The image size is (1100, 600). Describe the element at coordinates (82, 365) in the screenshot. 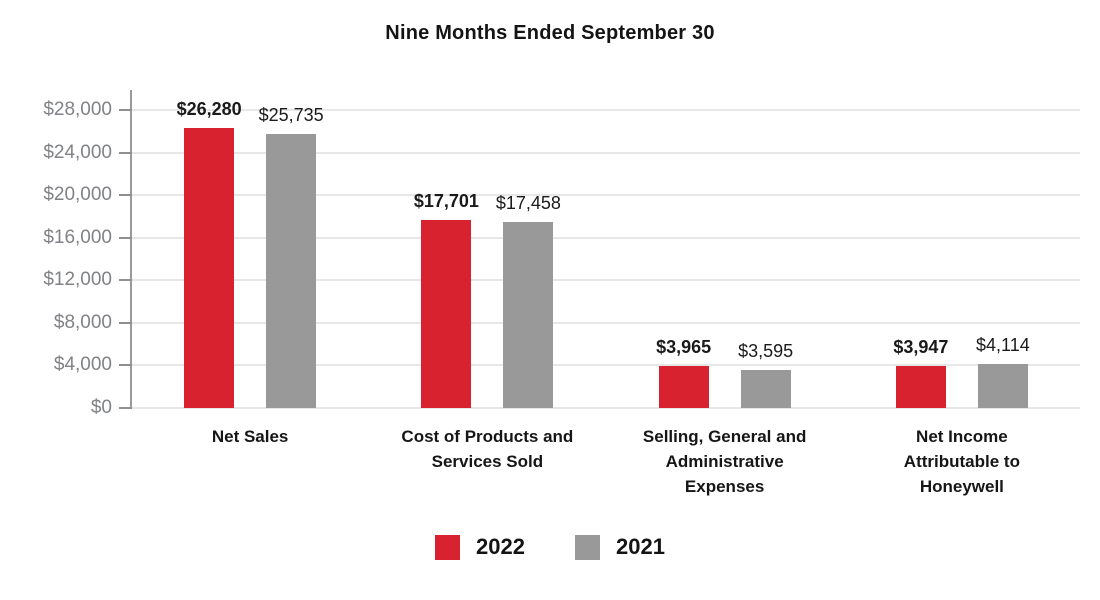

I see `y-tick-label: $4,000` at that location.